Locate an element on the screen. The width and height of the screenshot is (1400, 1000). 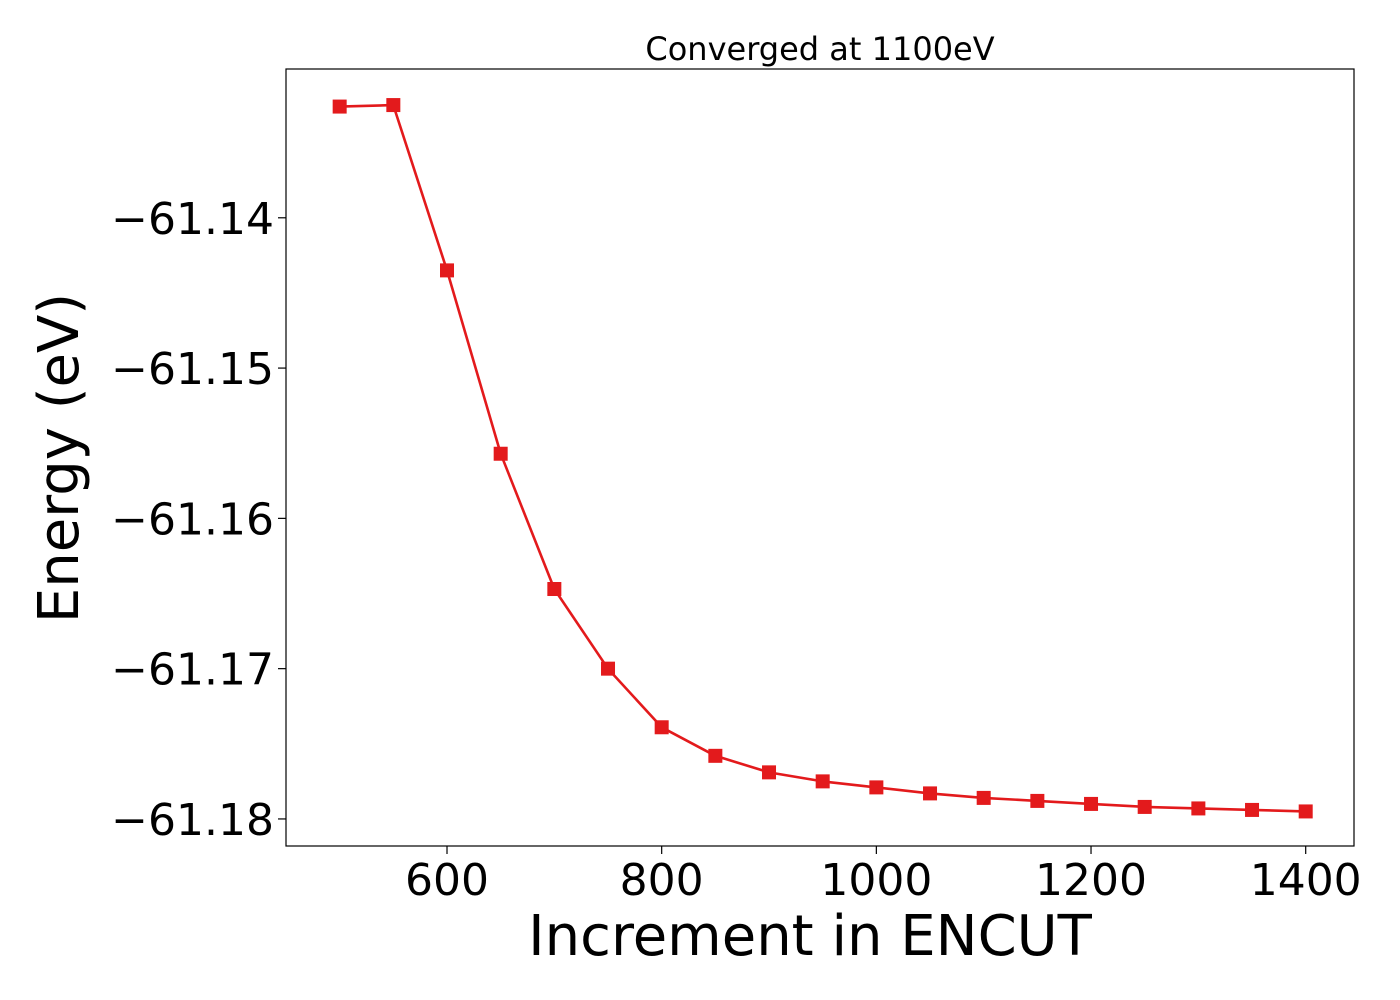
x-tick-label: 1000 is located at coordinates (876, 880).